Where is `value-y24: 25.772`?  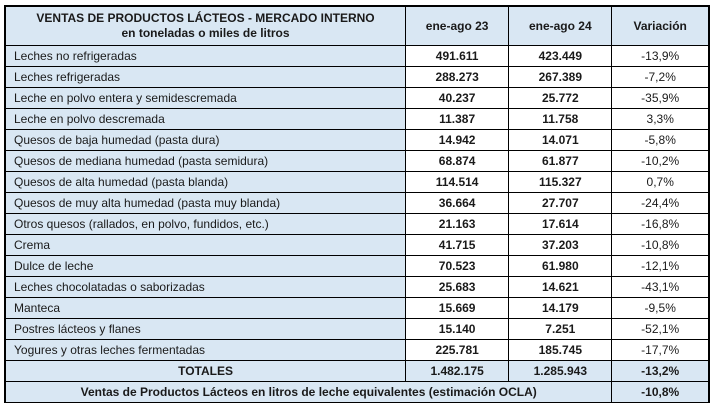
value-y24: 25.772 is located at coordinates (560, 98).